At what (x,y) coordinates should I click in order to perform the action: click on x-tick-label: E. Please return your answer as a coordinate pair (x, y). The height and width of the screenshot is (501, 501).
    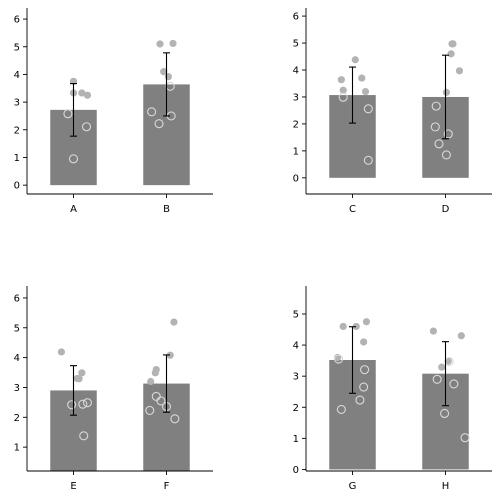
    Looking at the image, I should click on (73, 486).